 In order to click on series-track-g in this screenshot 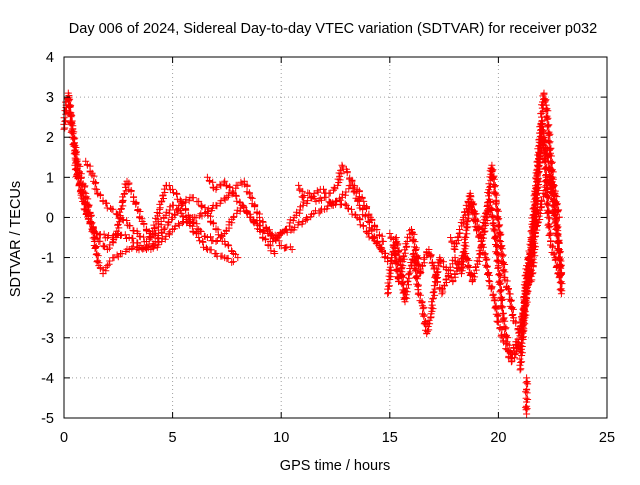, I will do `click(341, 213)`.